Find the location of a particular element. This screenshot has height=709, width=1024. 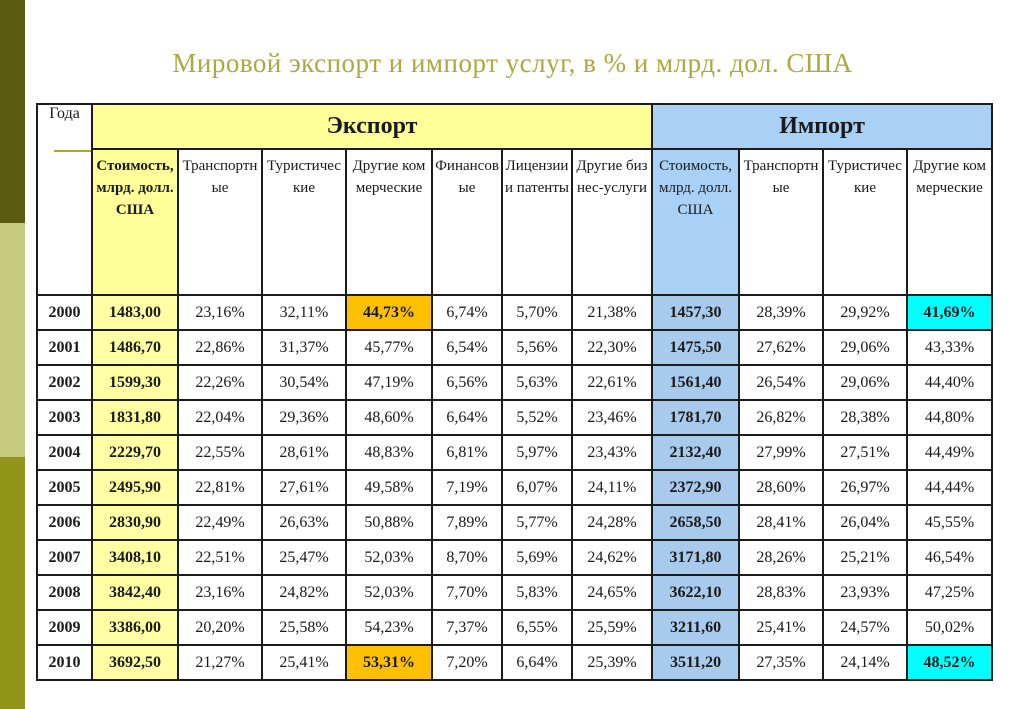

year-cell: 2006 is located at coordinates (64, 522).